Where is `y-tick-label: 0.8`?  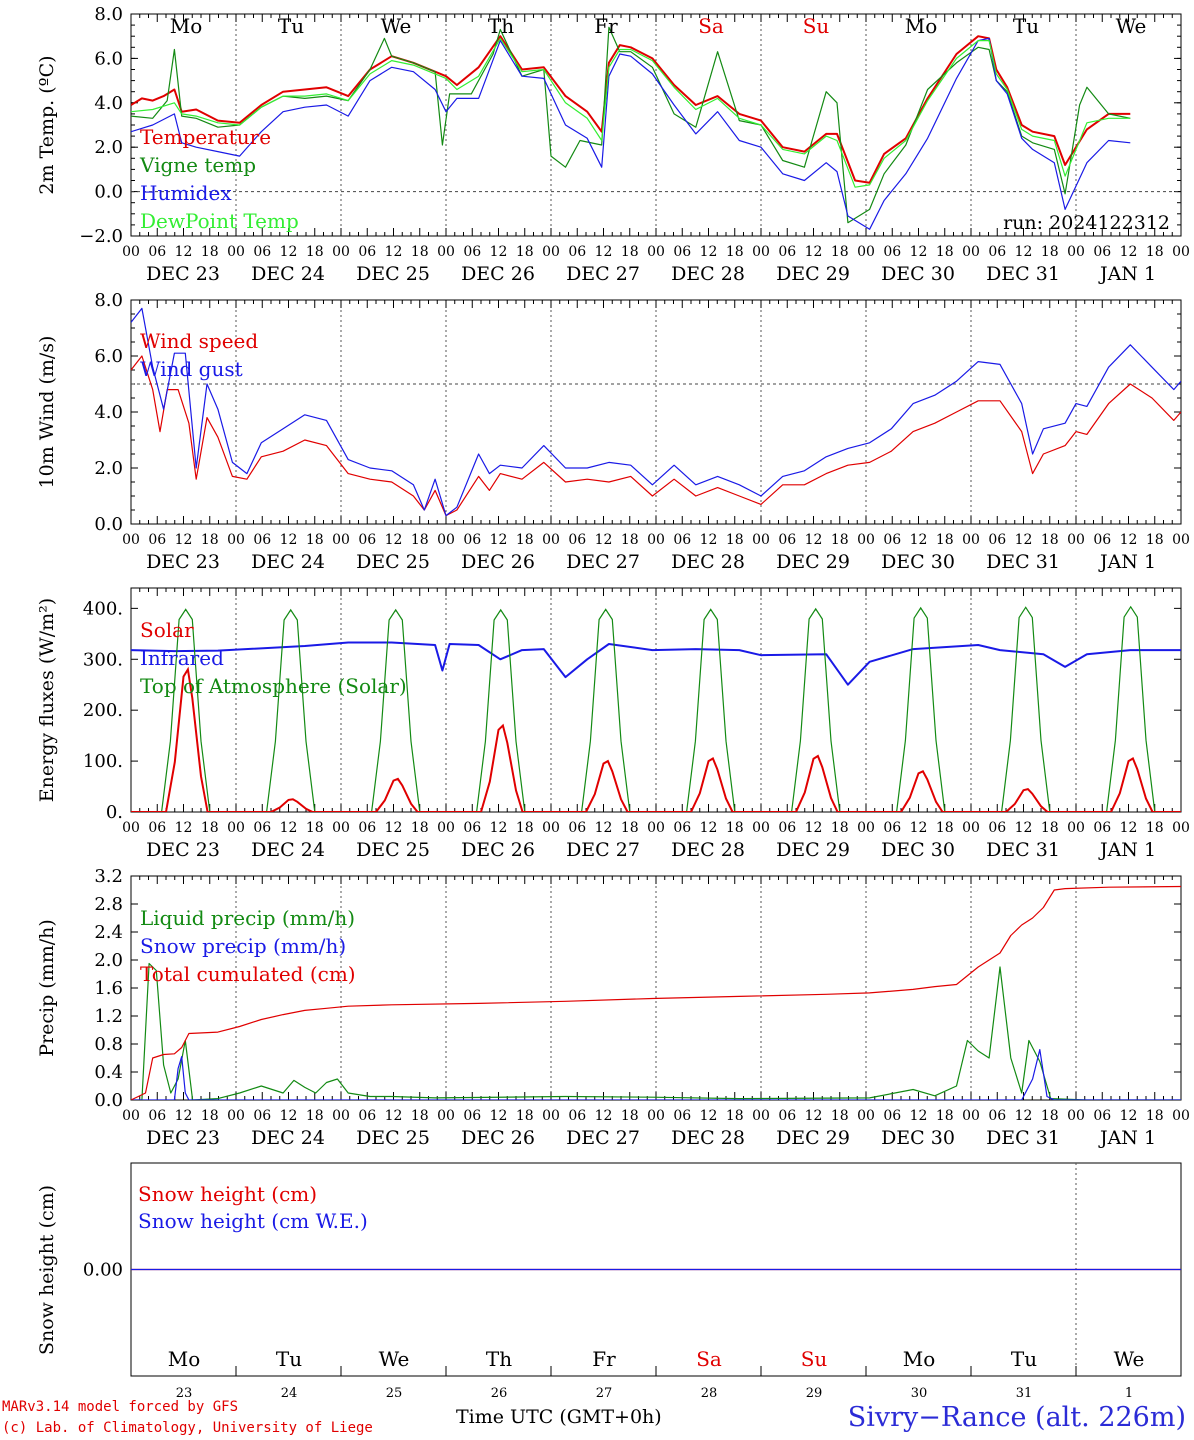
y-tick-label: 0.8 is located at coordinates (108, 1044).